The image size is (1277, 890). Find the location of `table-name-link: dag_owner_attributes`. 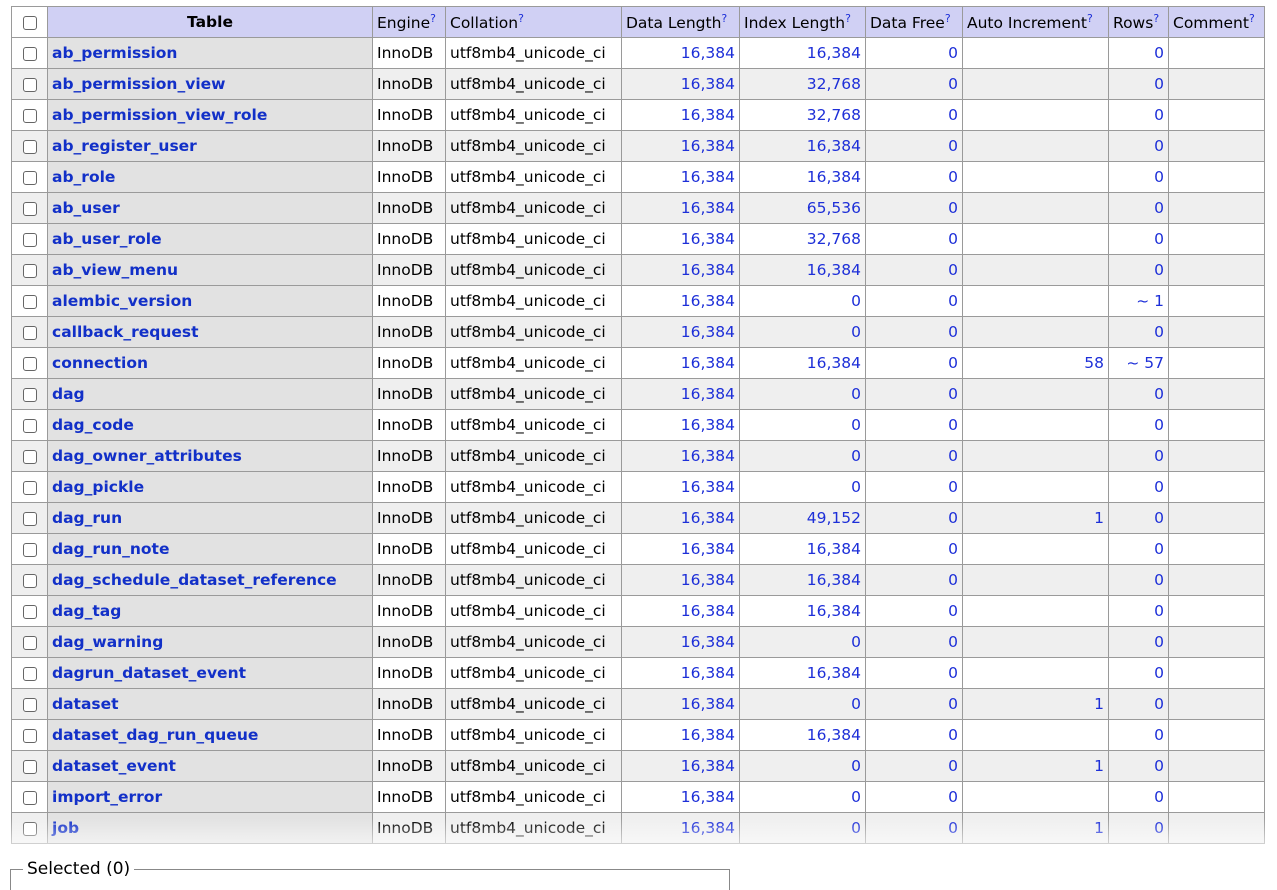

table-name-link: dag_owner_attributes is located at coordinates (147, 456).